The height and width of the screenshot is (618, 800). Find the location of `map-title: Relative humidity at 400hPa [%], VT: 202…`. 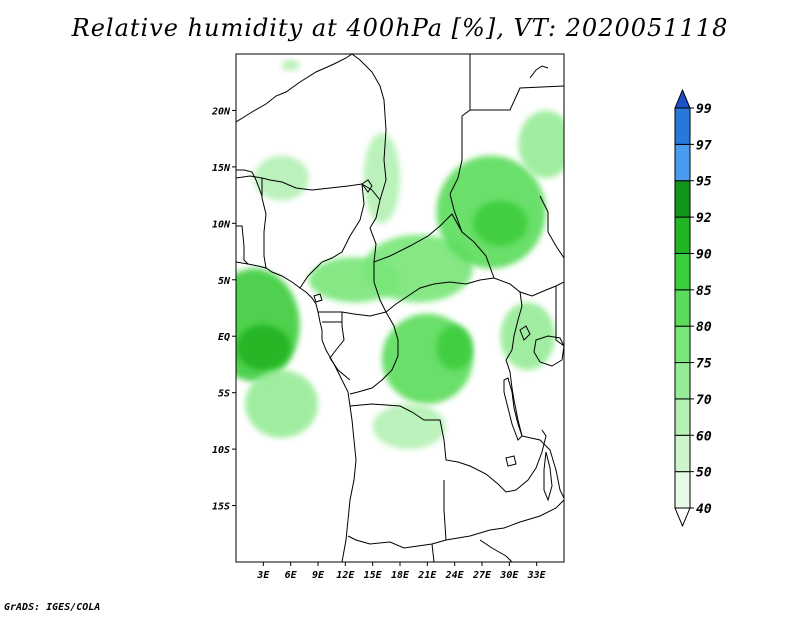

map-title: Relative humidity at 400hPa [%], VT: 202… is located at coordinates (400, 28).